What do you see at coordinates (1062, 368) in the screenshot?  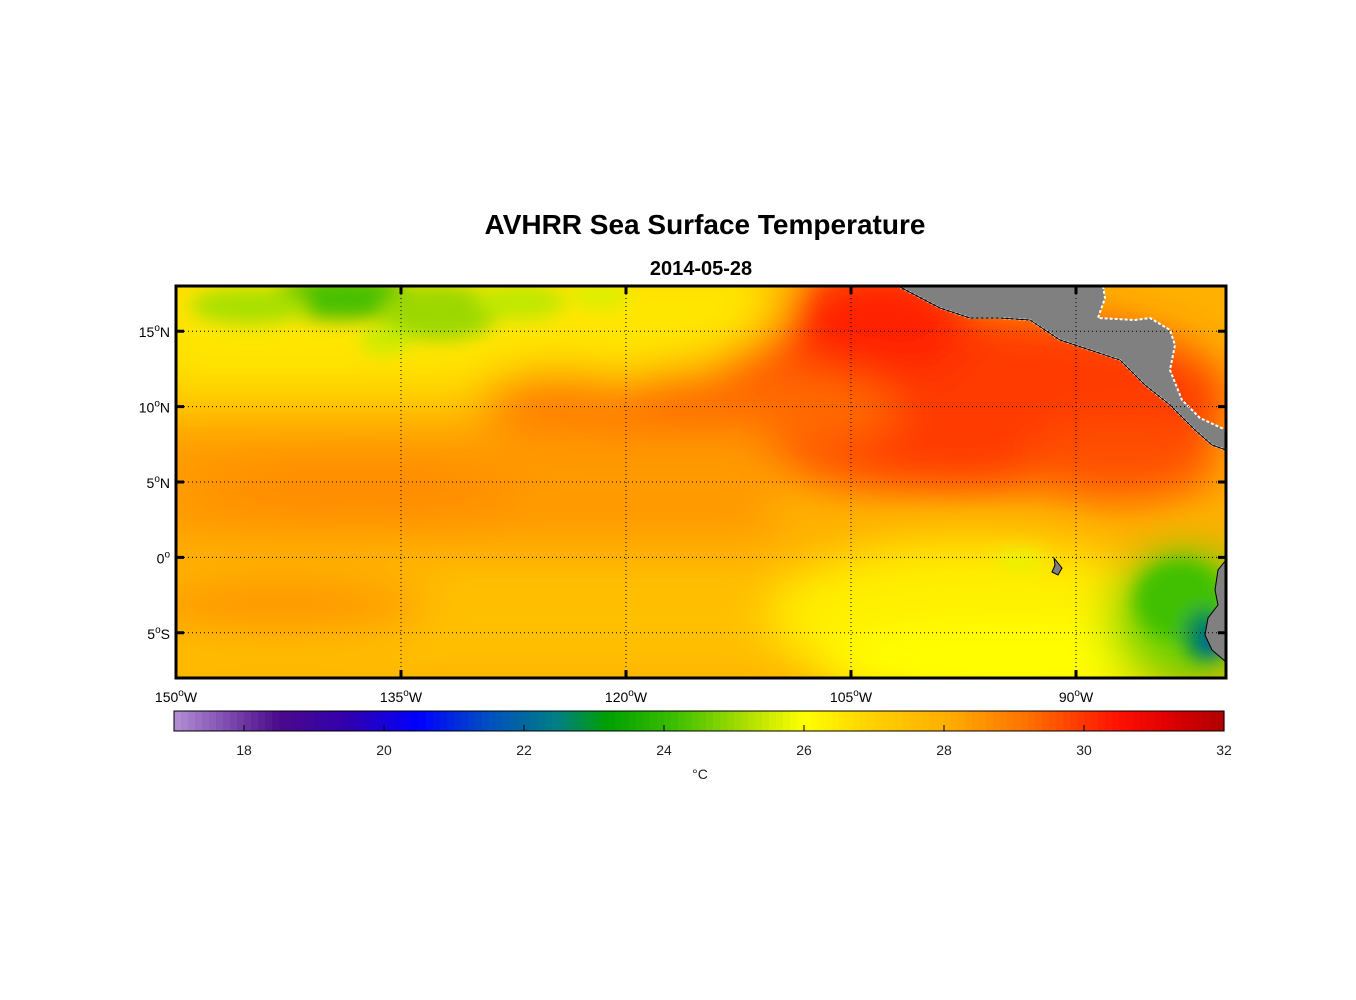 I see `central-america-outline` at bounding box center [1062, 368].